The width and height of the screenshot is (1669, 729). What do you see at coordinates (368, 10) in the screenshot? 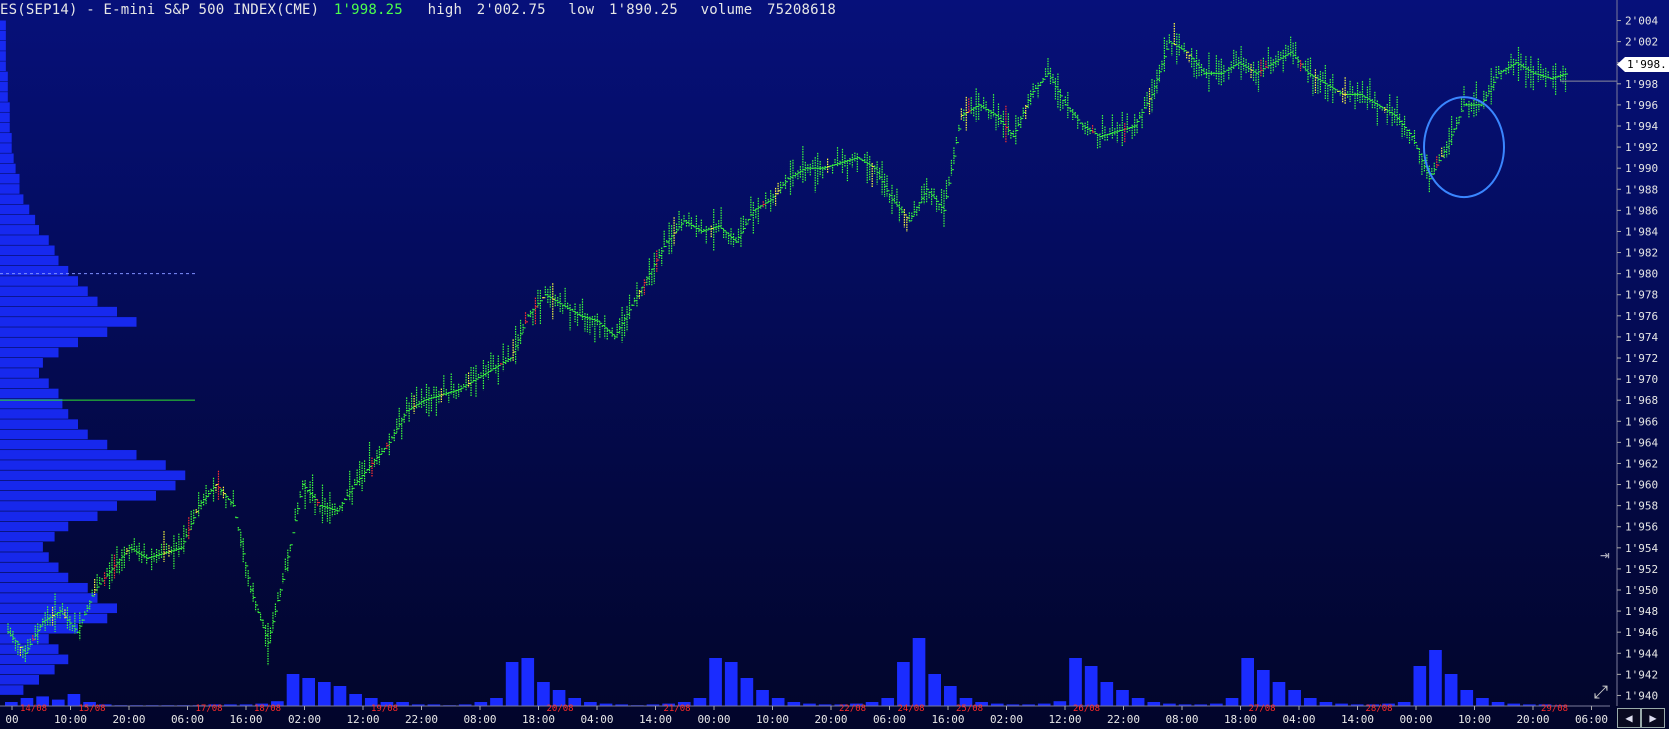
I see `last-price: 1'998.25` at bounding box center [368, 10].